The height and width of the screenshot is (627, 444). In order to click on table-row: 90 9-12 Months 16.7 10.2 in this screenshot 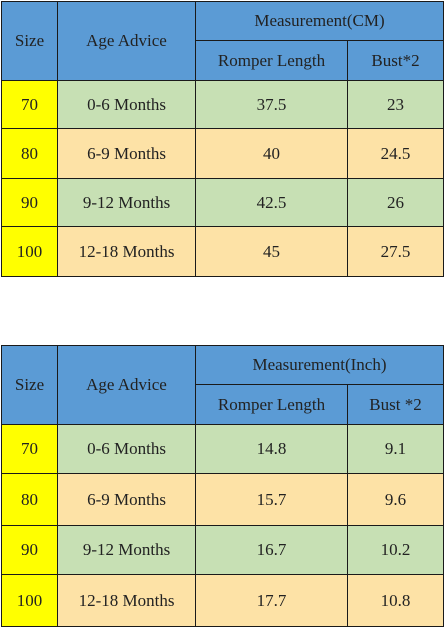, I will do `click(222, 550)`.